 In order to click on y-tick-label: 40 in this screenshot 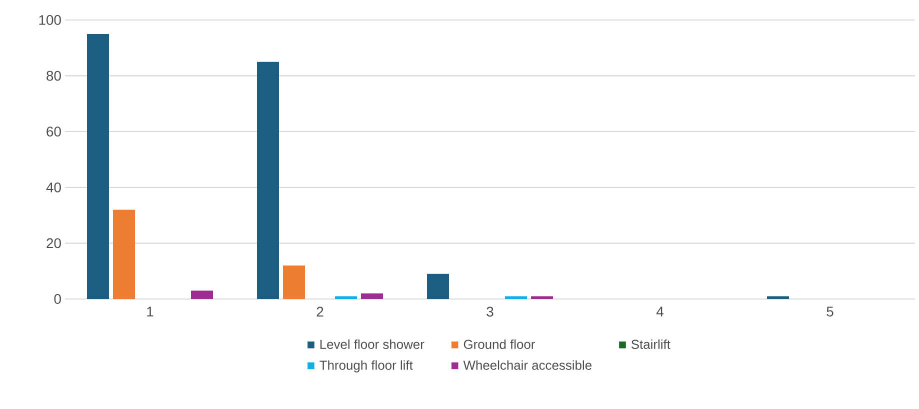, I will do `click(53, 187)`.